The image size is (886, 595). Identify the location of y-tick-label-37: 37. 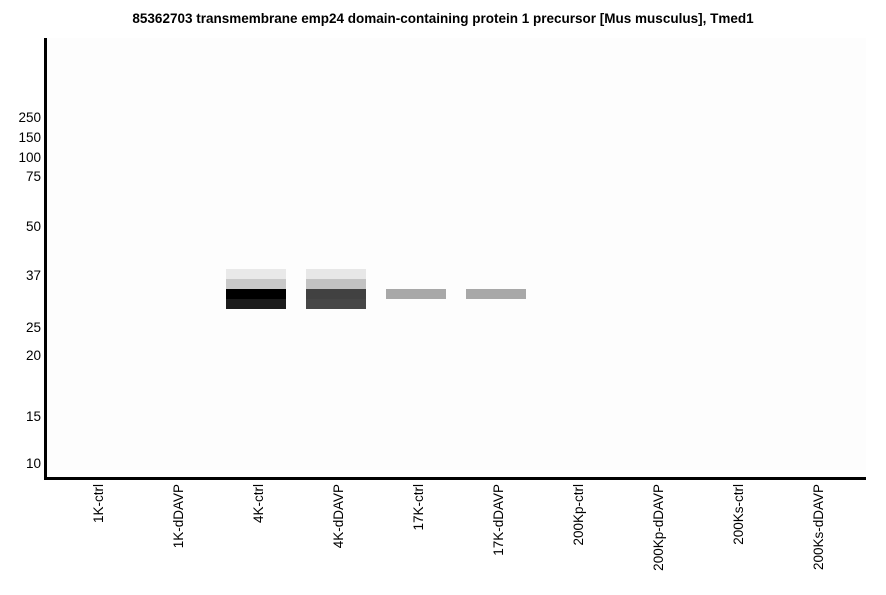
(33, 275).